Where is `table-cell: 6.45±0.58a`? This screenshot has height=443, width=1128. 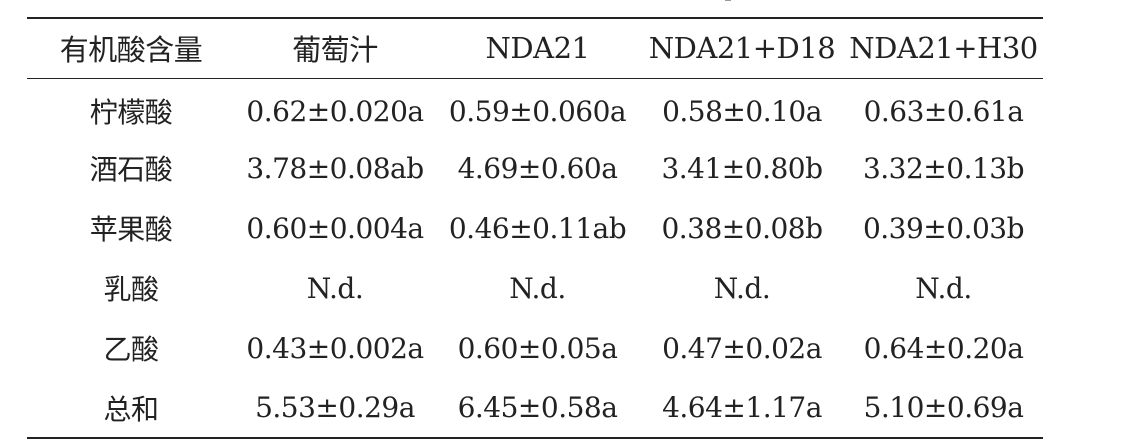 table-cell: 6.45±0.58a is located at coordinates (537, 407).